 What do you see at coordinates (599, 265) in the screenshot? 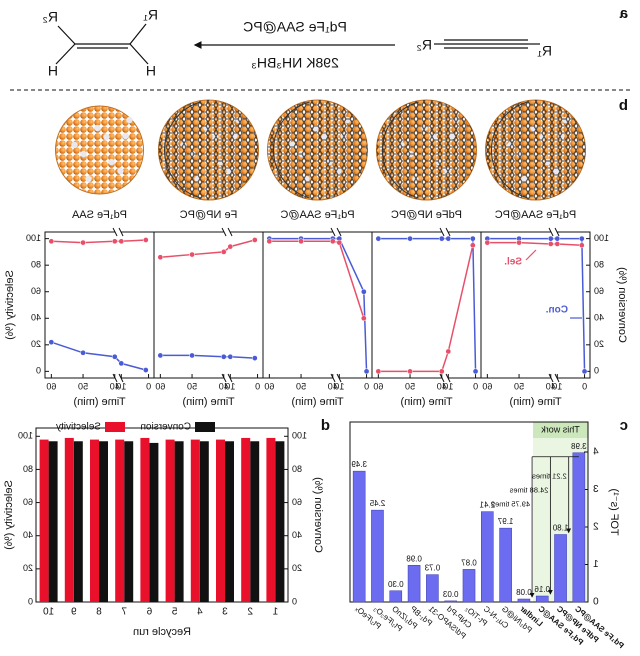
I see `y-tick-label: 80` at bounding box center [599, 265].